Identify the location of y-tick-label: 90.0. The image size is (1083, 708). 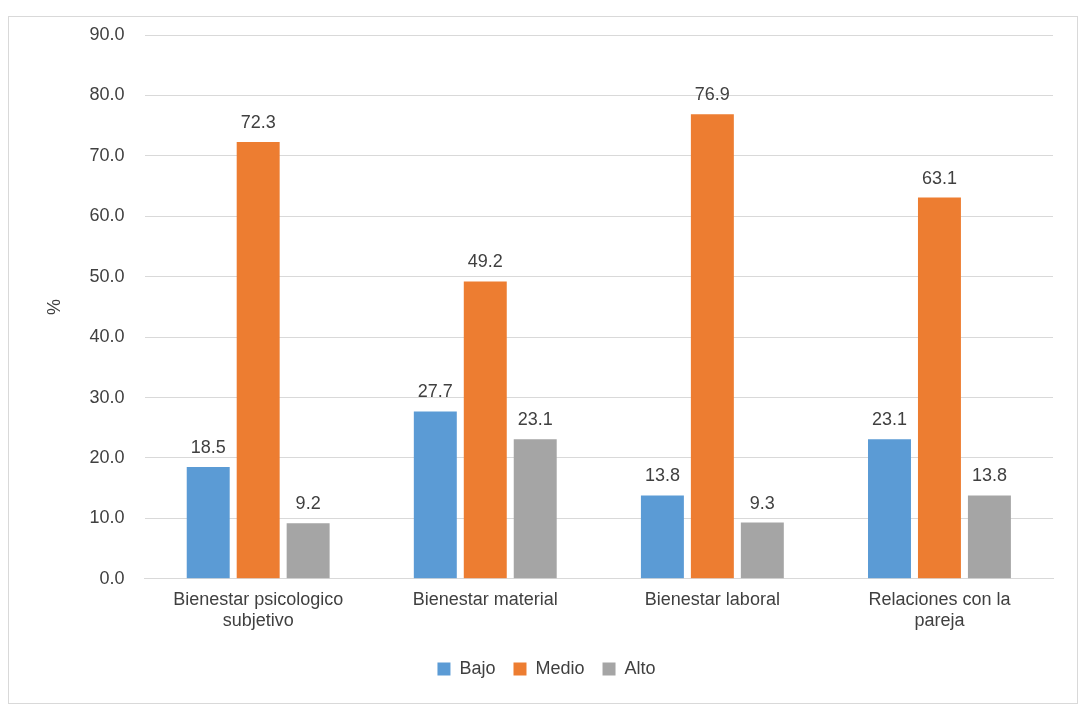
(107, 33).